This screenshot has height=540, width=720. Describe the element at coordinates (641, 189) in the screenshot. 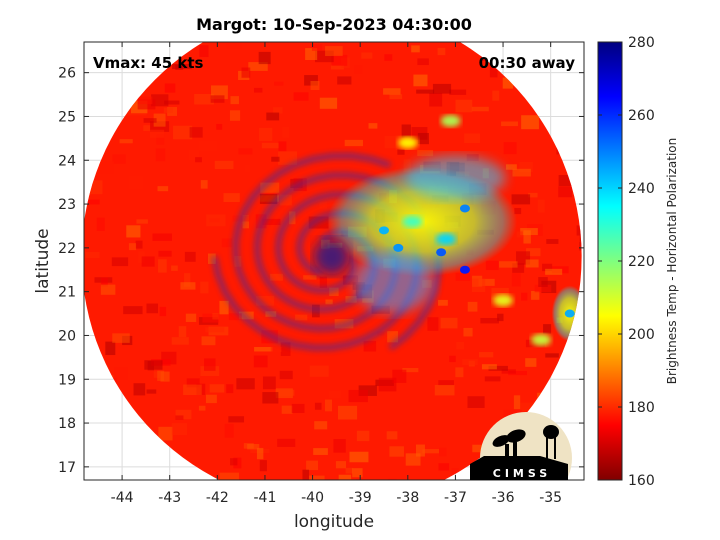

I see `colorbar-tick-label: 240` at that location.